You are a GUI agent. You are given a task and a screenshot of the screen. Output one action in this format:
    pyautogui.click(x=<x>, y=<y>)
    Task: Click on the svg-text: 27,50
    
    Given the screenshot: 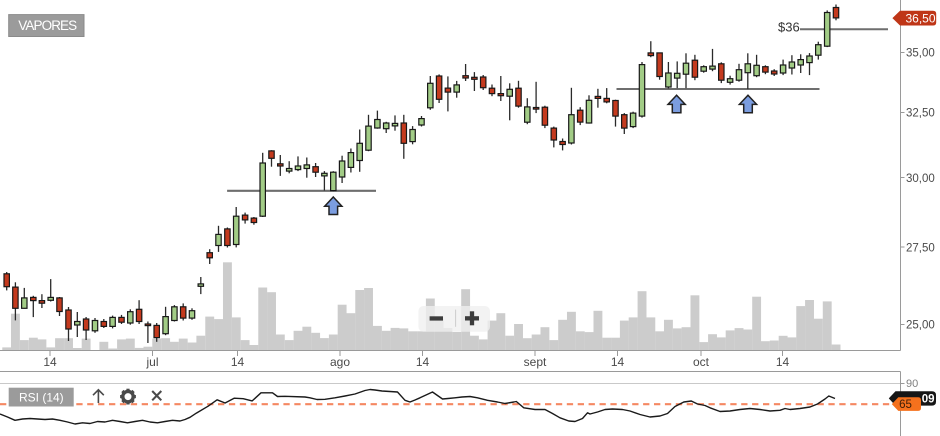 What is the action you would take?
    pyautogui.click(x=920, y=248)
    